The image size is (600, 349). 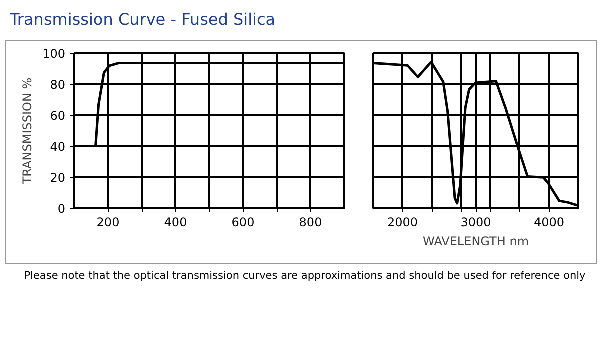 I want to click on x-tick-label: 800, so click(x=310, y=223).